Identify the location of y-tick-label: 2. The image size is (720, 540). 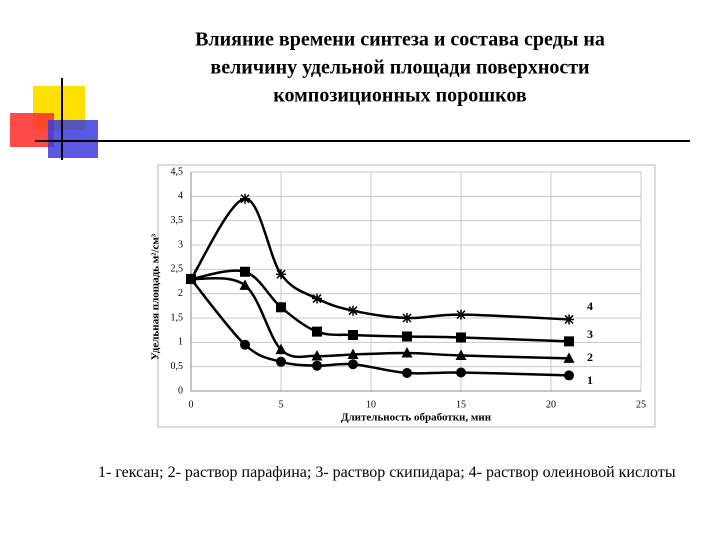
(180, 293).